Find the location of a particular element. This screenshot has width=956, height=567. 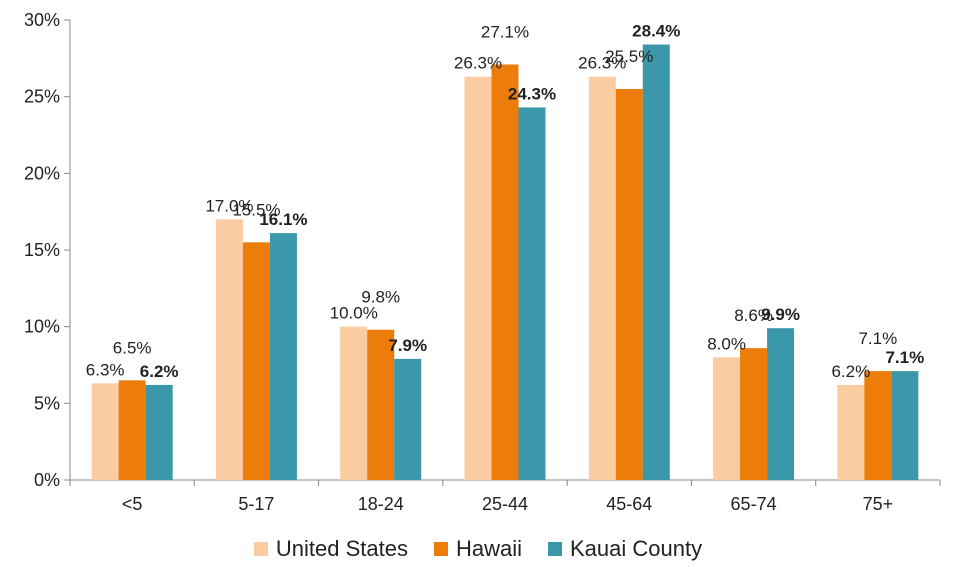

y-tick-label: 25% is located at coordinates (42, 97).